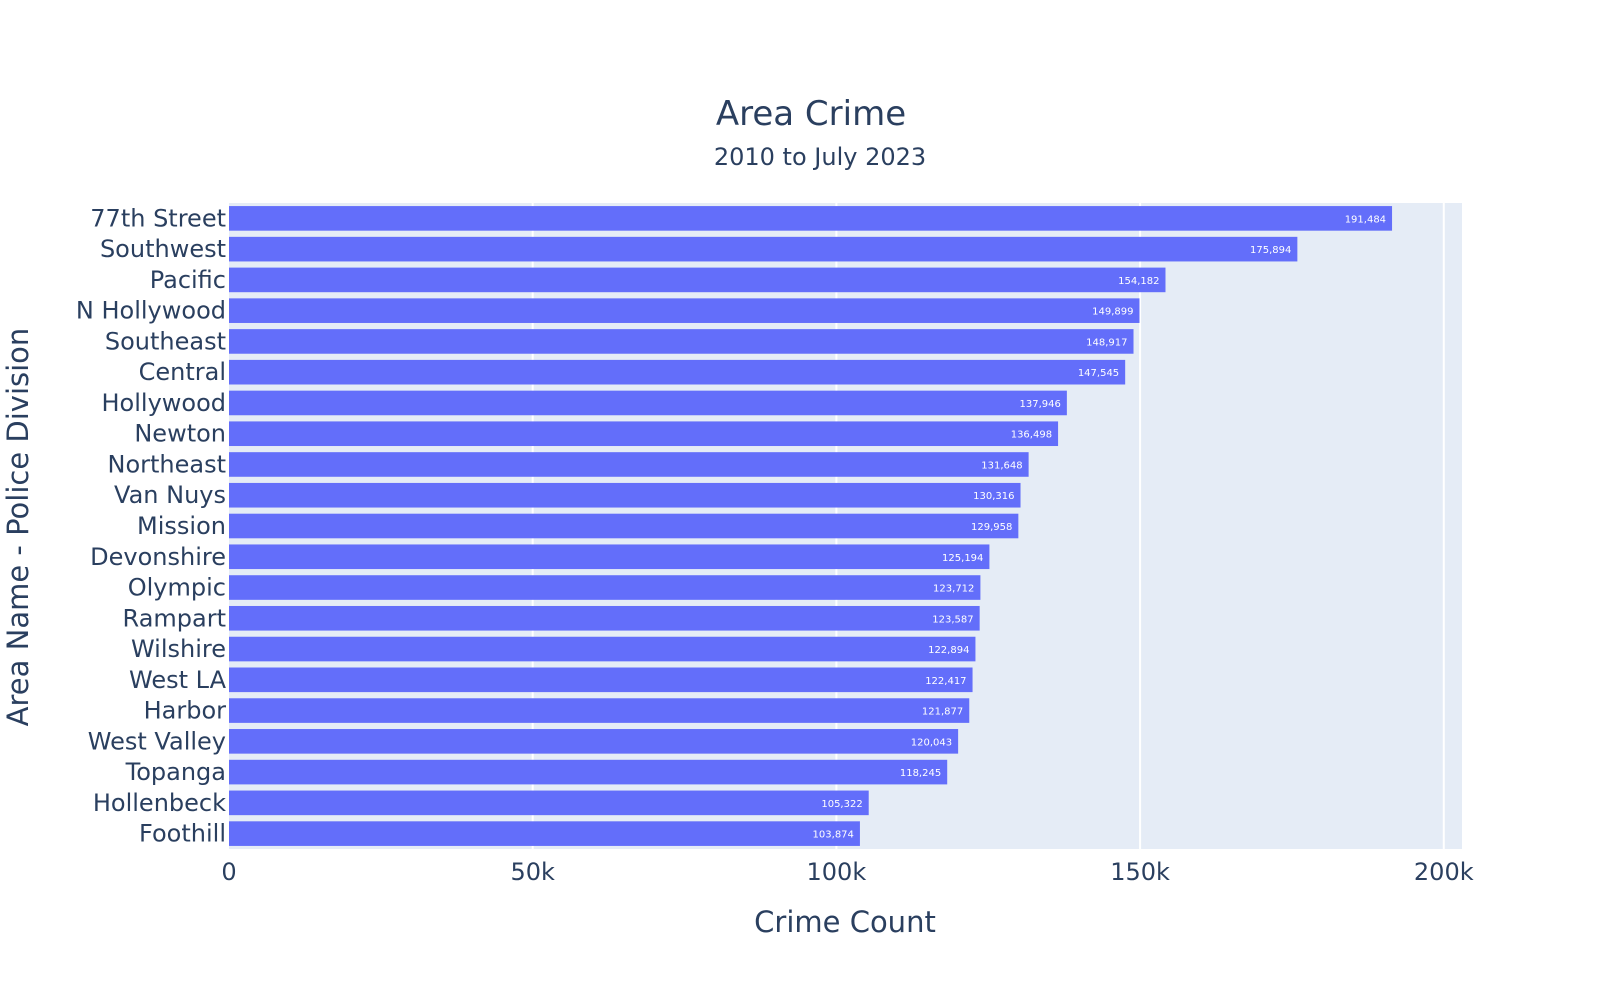  What do you see at coordinates (532, 872) in the screenshot?
I see `x-tick-label: 50k` at bounding box center [532, 872].